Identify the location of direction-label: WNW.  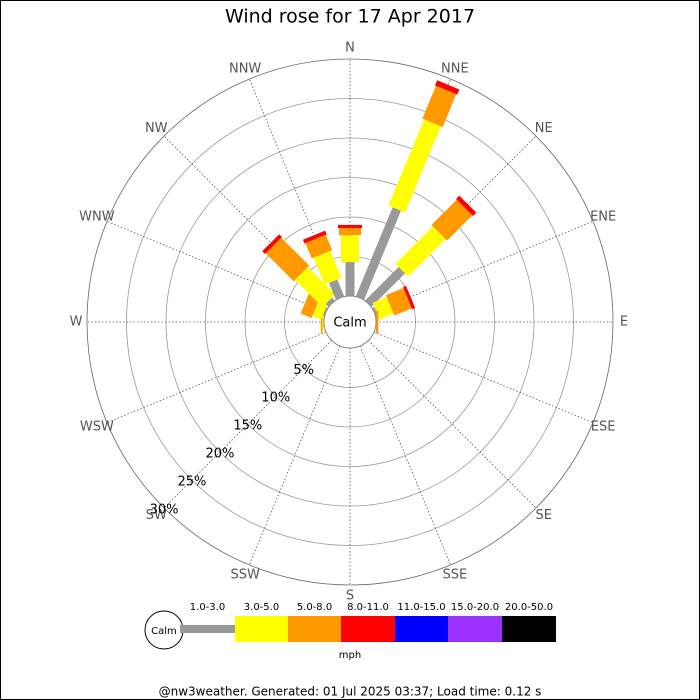
(97, 217).